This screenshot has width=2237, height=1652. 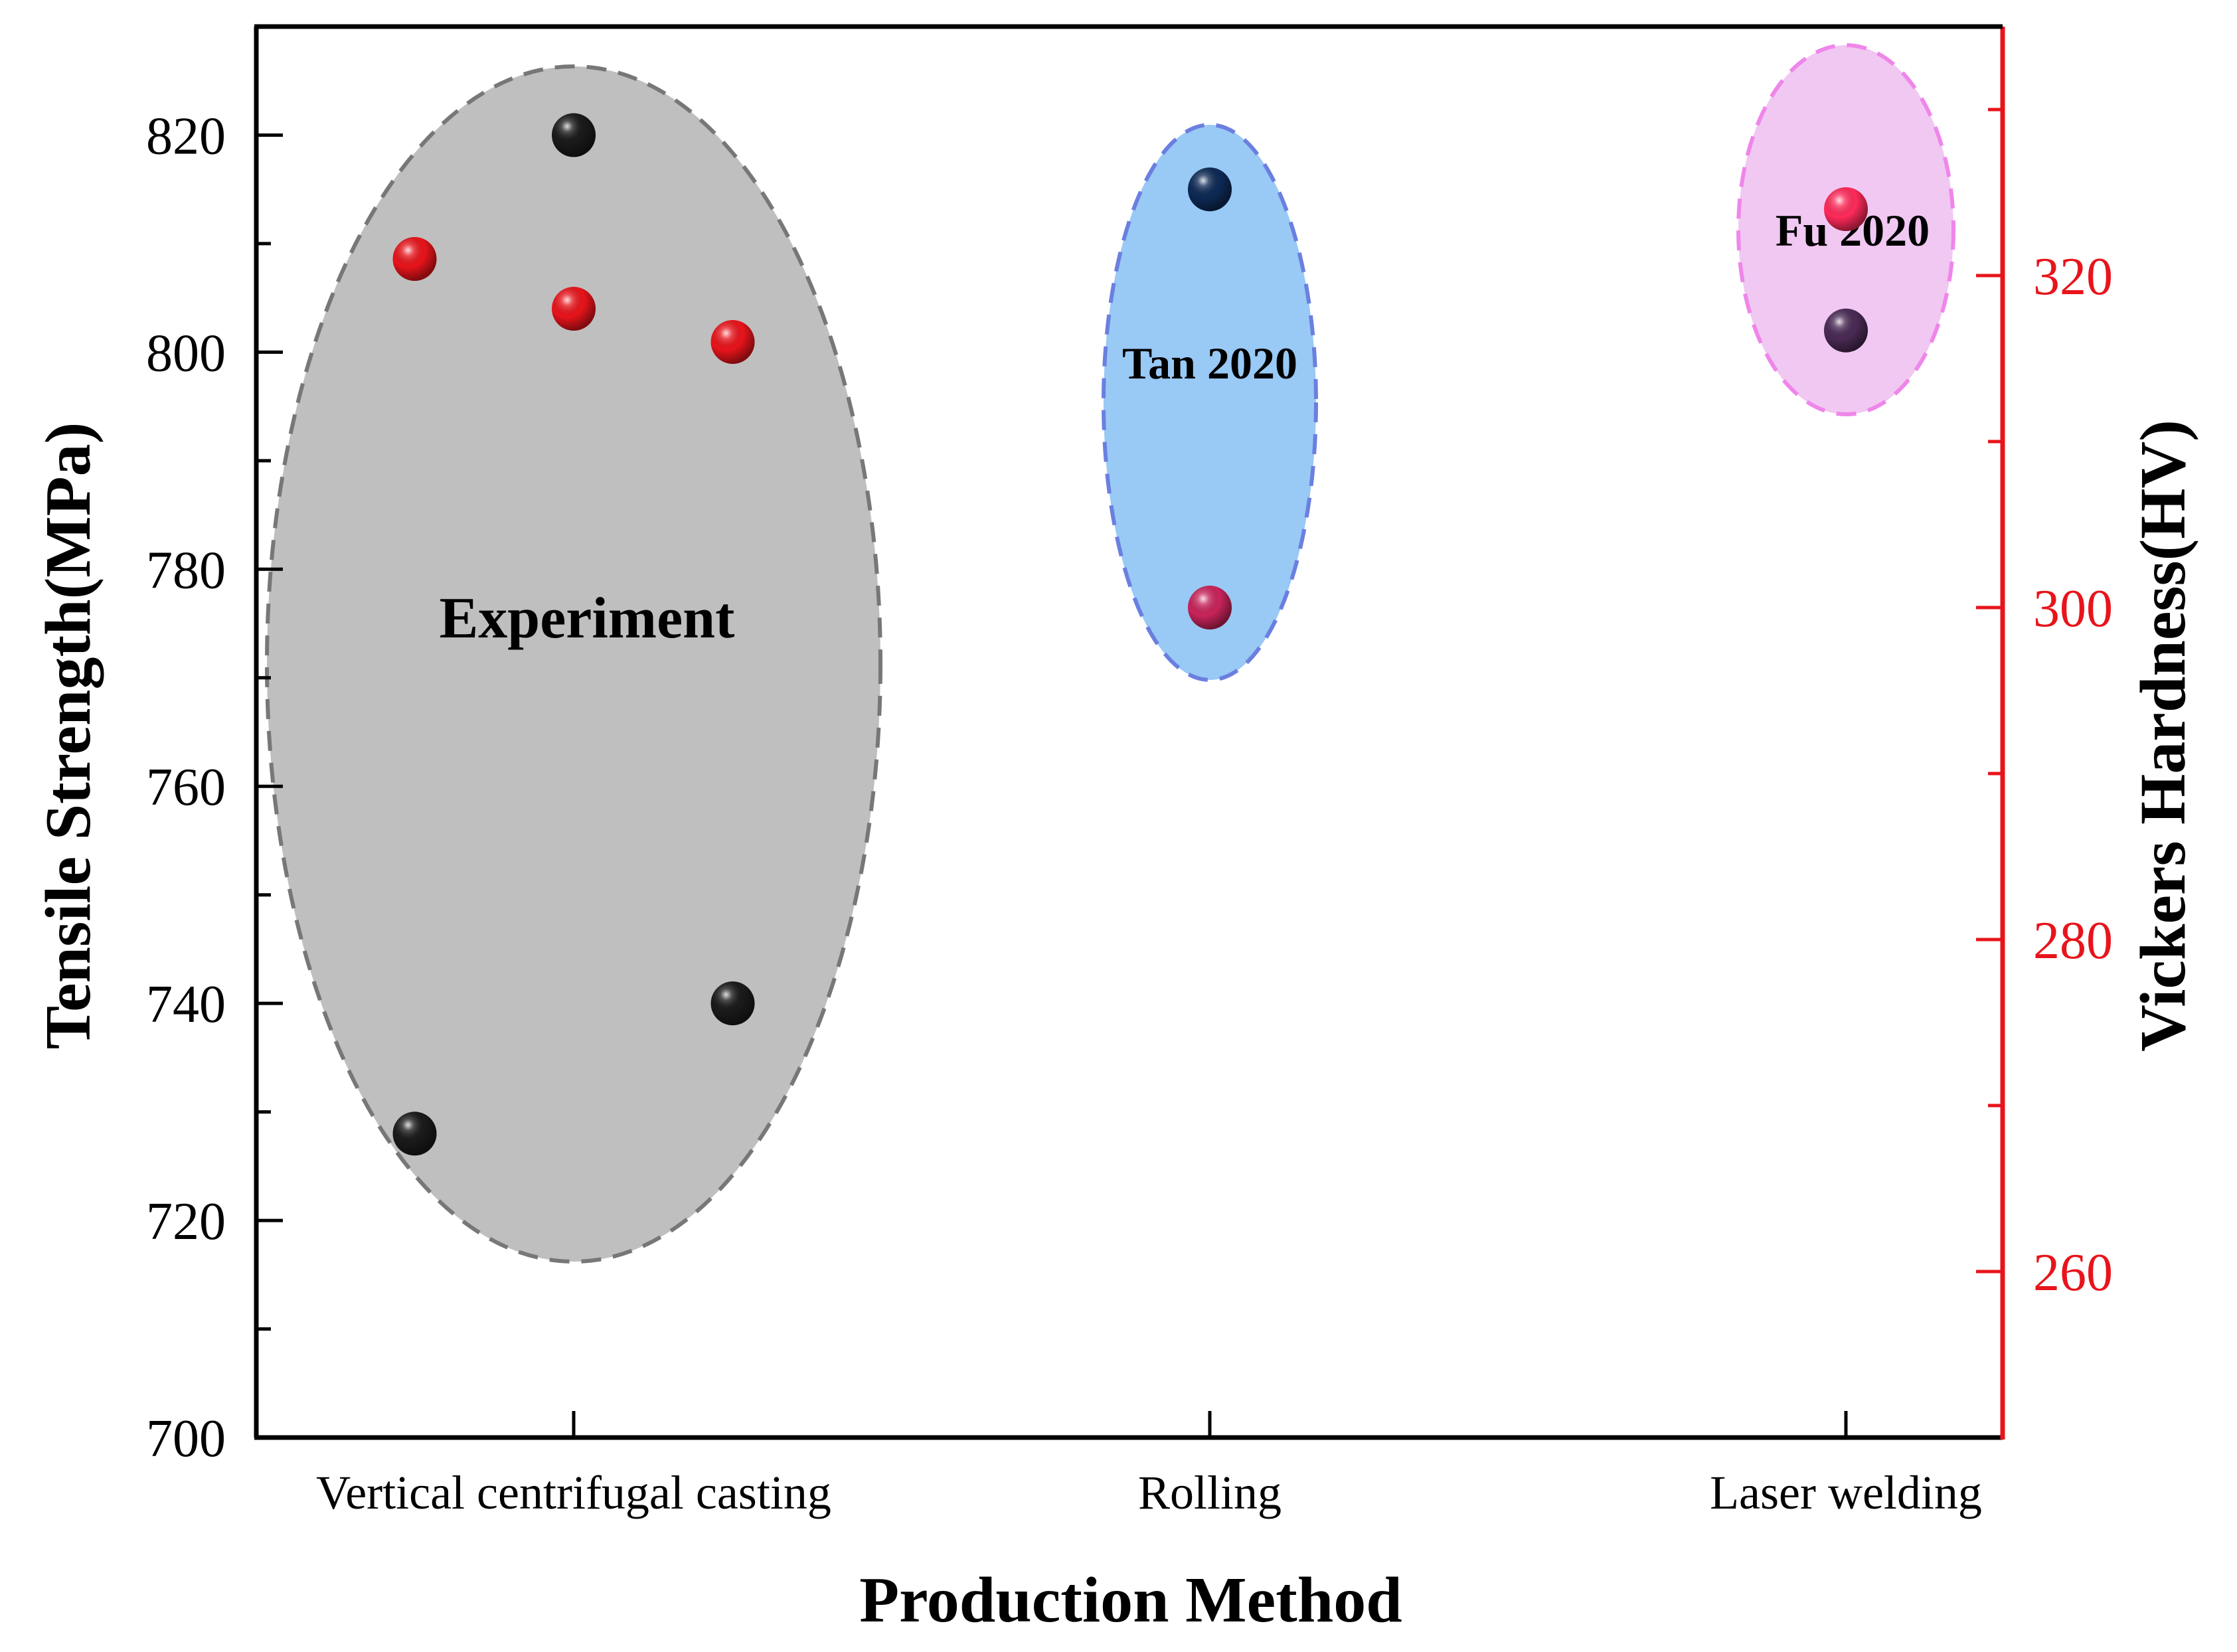 I want to click on left-tick-label: 720, so click(x=186, y=1222).